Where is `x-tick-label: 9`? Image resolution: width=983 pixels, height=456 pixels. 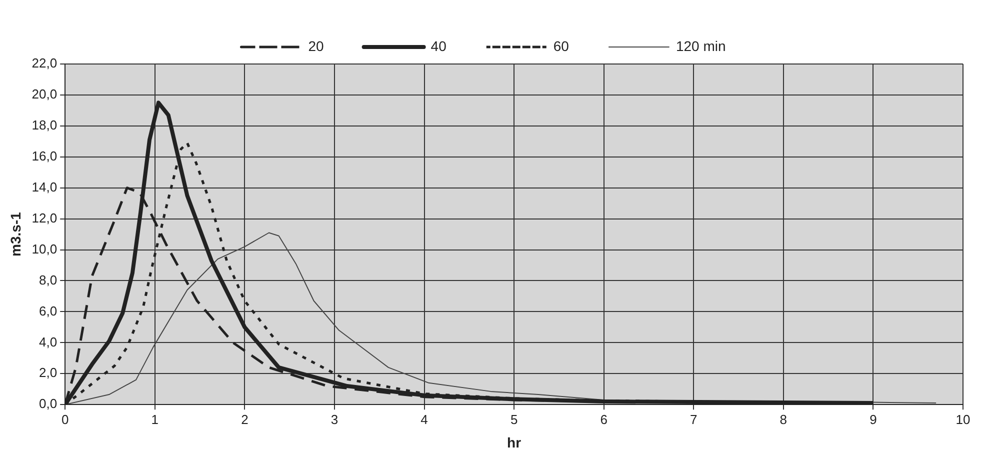
x-tick-label: 9 is located at coordinates (873, 419).